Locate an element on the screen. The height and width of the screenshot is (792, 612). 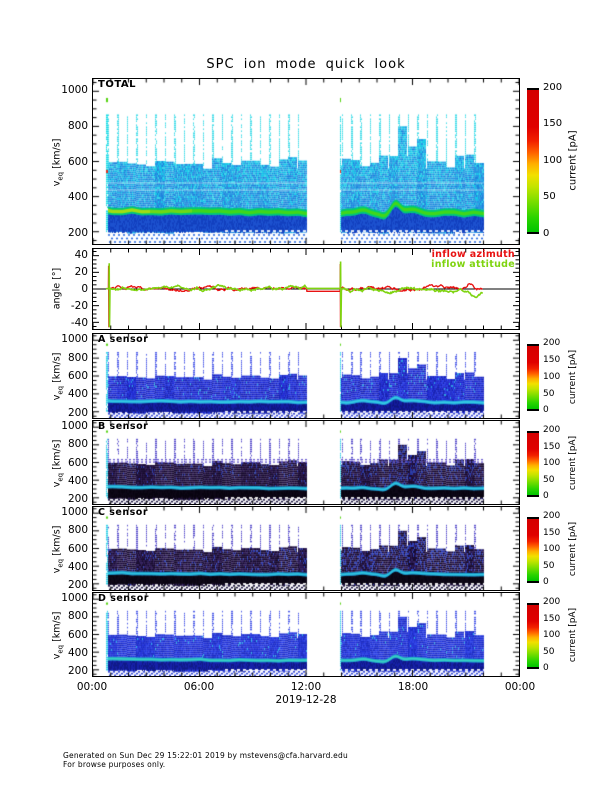
panel-total: TOTAL is located at coordinates (306, 161).